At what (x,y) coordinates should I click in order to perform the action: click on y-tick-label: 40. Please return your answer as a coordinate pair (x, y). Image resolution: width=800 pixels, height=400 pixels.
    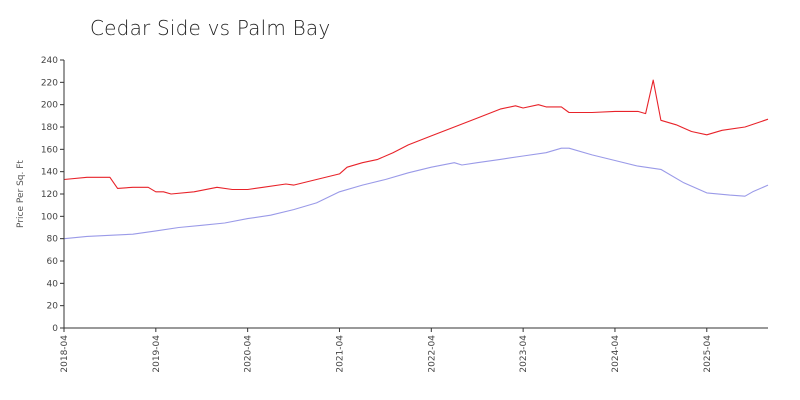
    Looking at the image, I should click on (53, 284).